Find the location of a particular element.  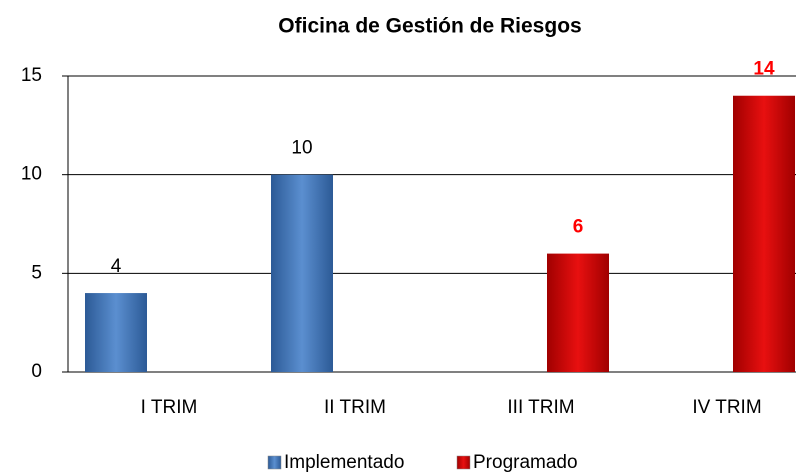

chart-title: Oficina de Gestión de Riesgos is located at coordinates (429, 26).